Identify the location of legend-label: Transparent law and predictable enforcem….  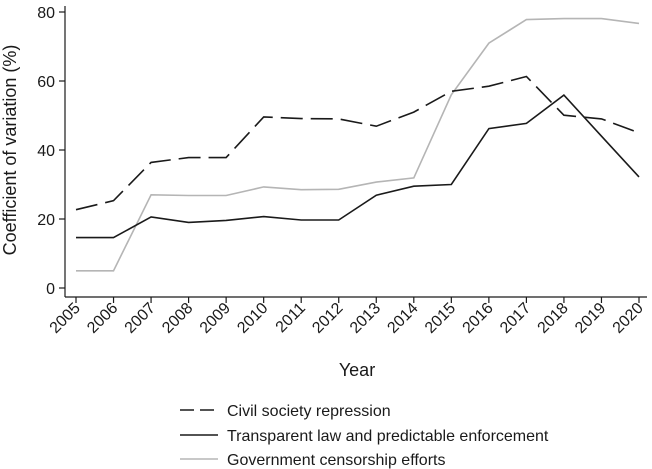
(388, 436).